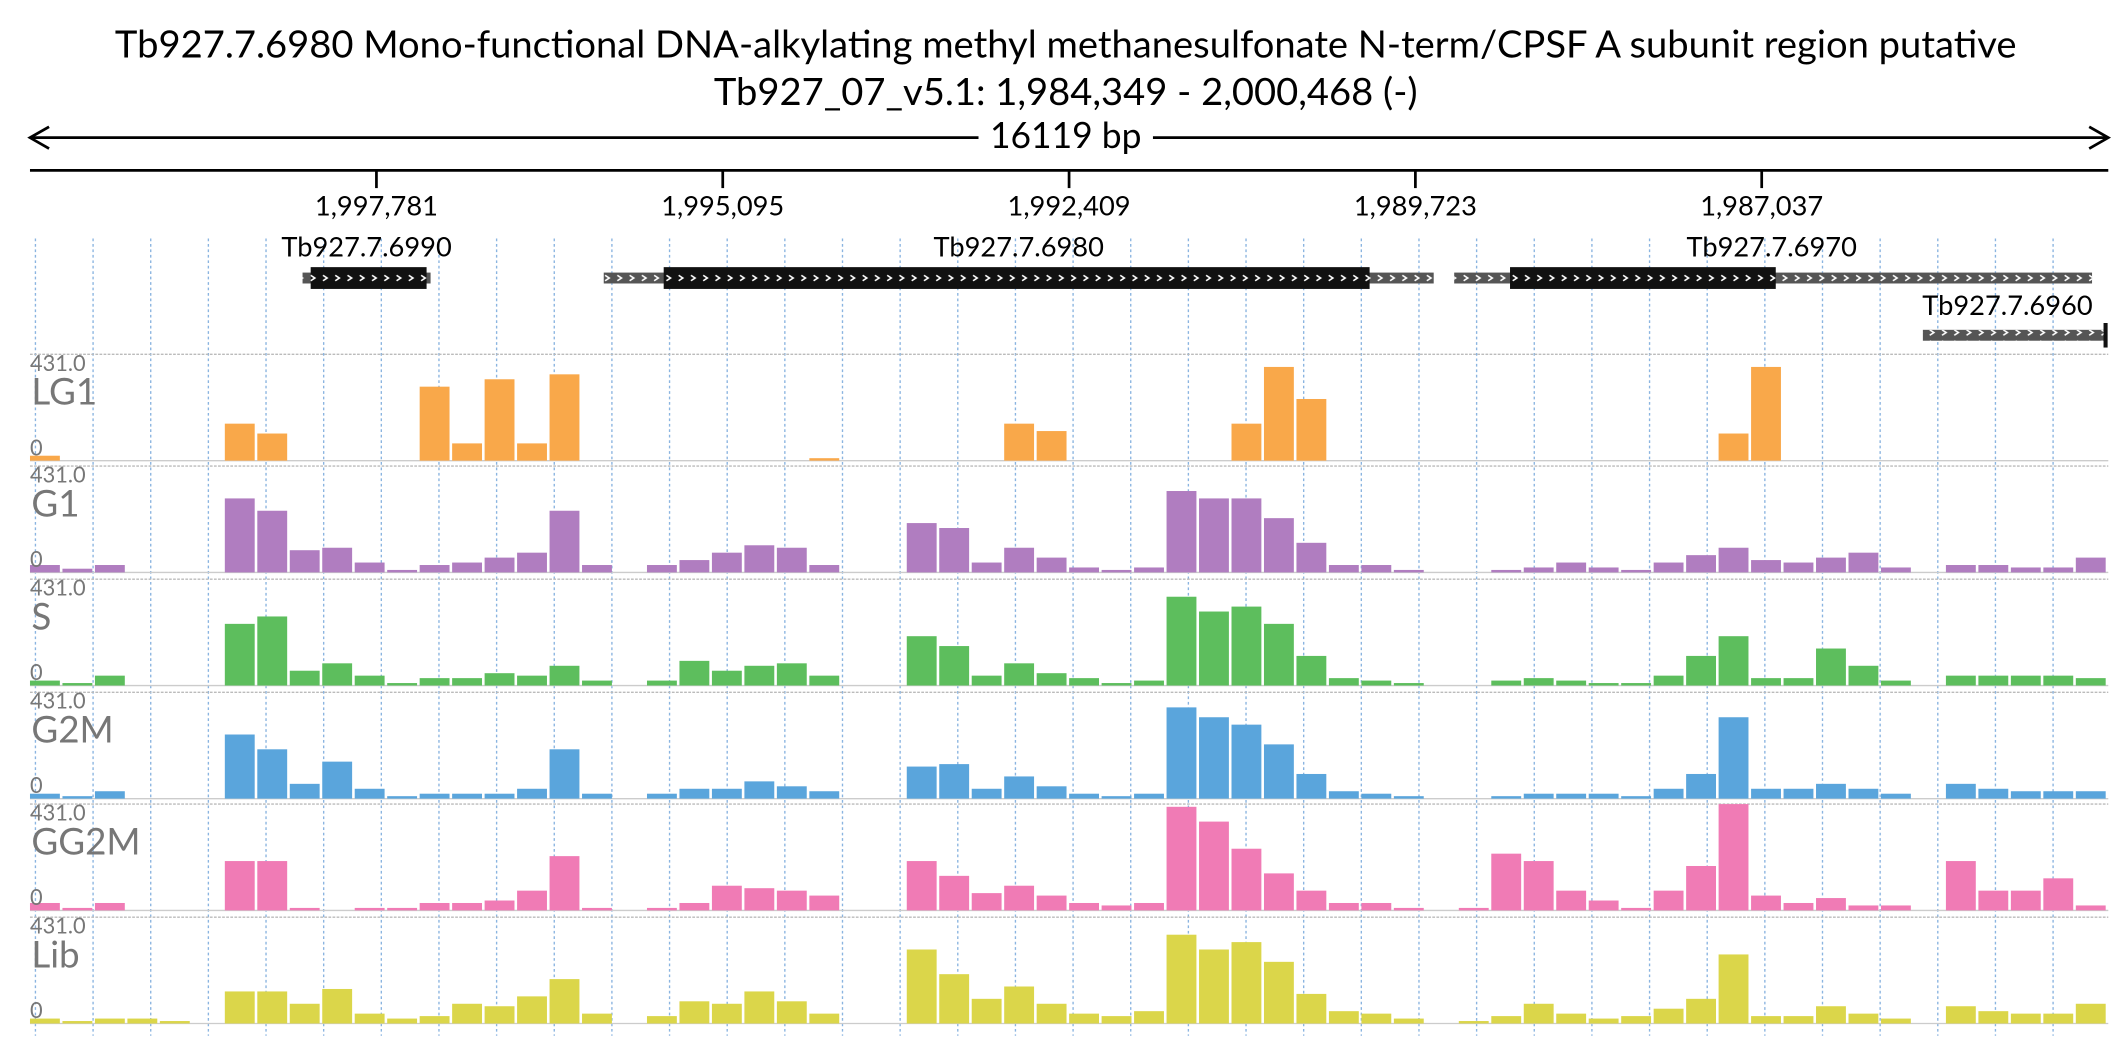  I want to click on track-name: G1, so click(55, 502).